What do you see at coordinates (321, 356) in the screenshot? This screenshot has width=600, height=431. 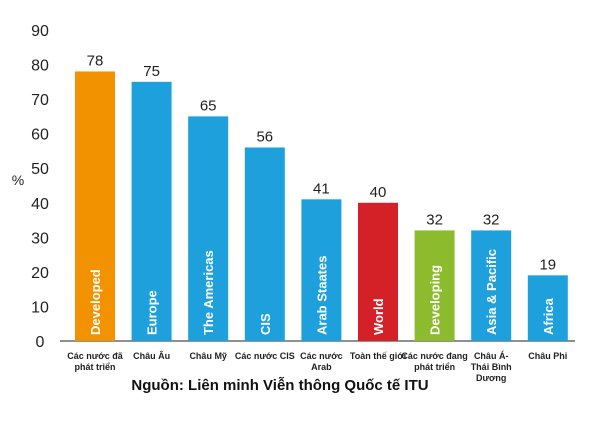 I see `x-tick-label: Các nước` at bounding box center [321, 356].